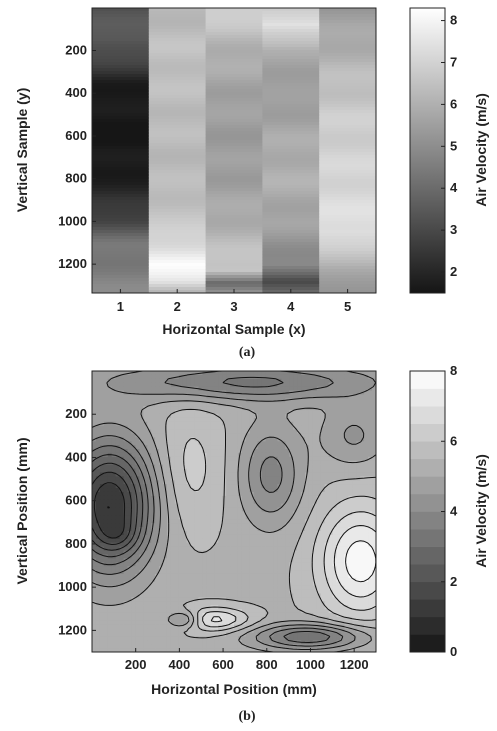 The image size is (497, 731). Describe the element at coordinates (233, 329) in the screenshot. I see `x-axis-title-a: Horizontal Sample (x)` at that location.